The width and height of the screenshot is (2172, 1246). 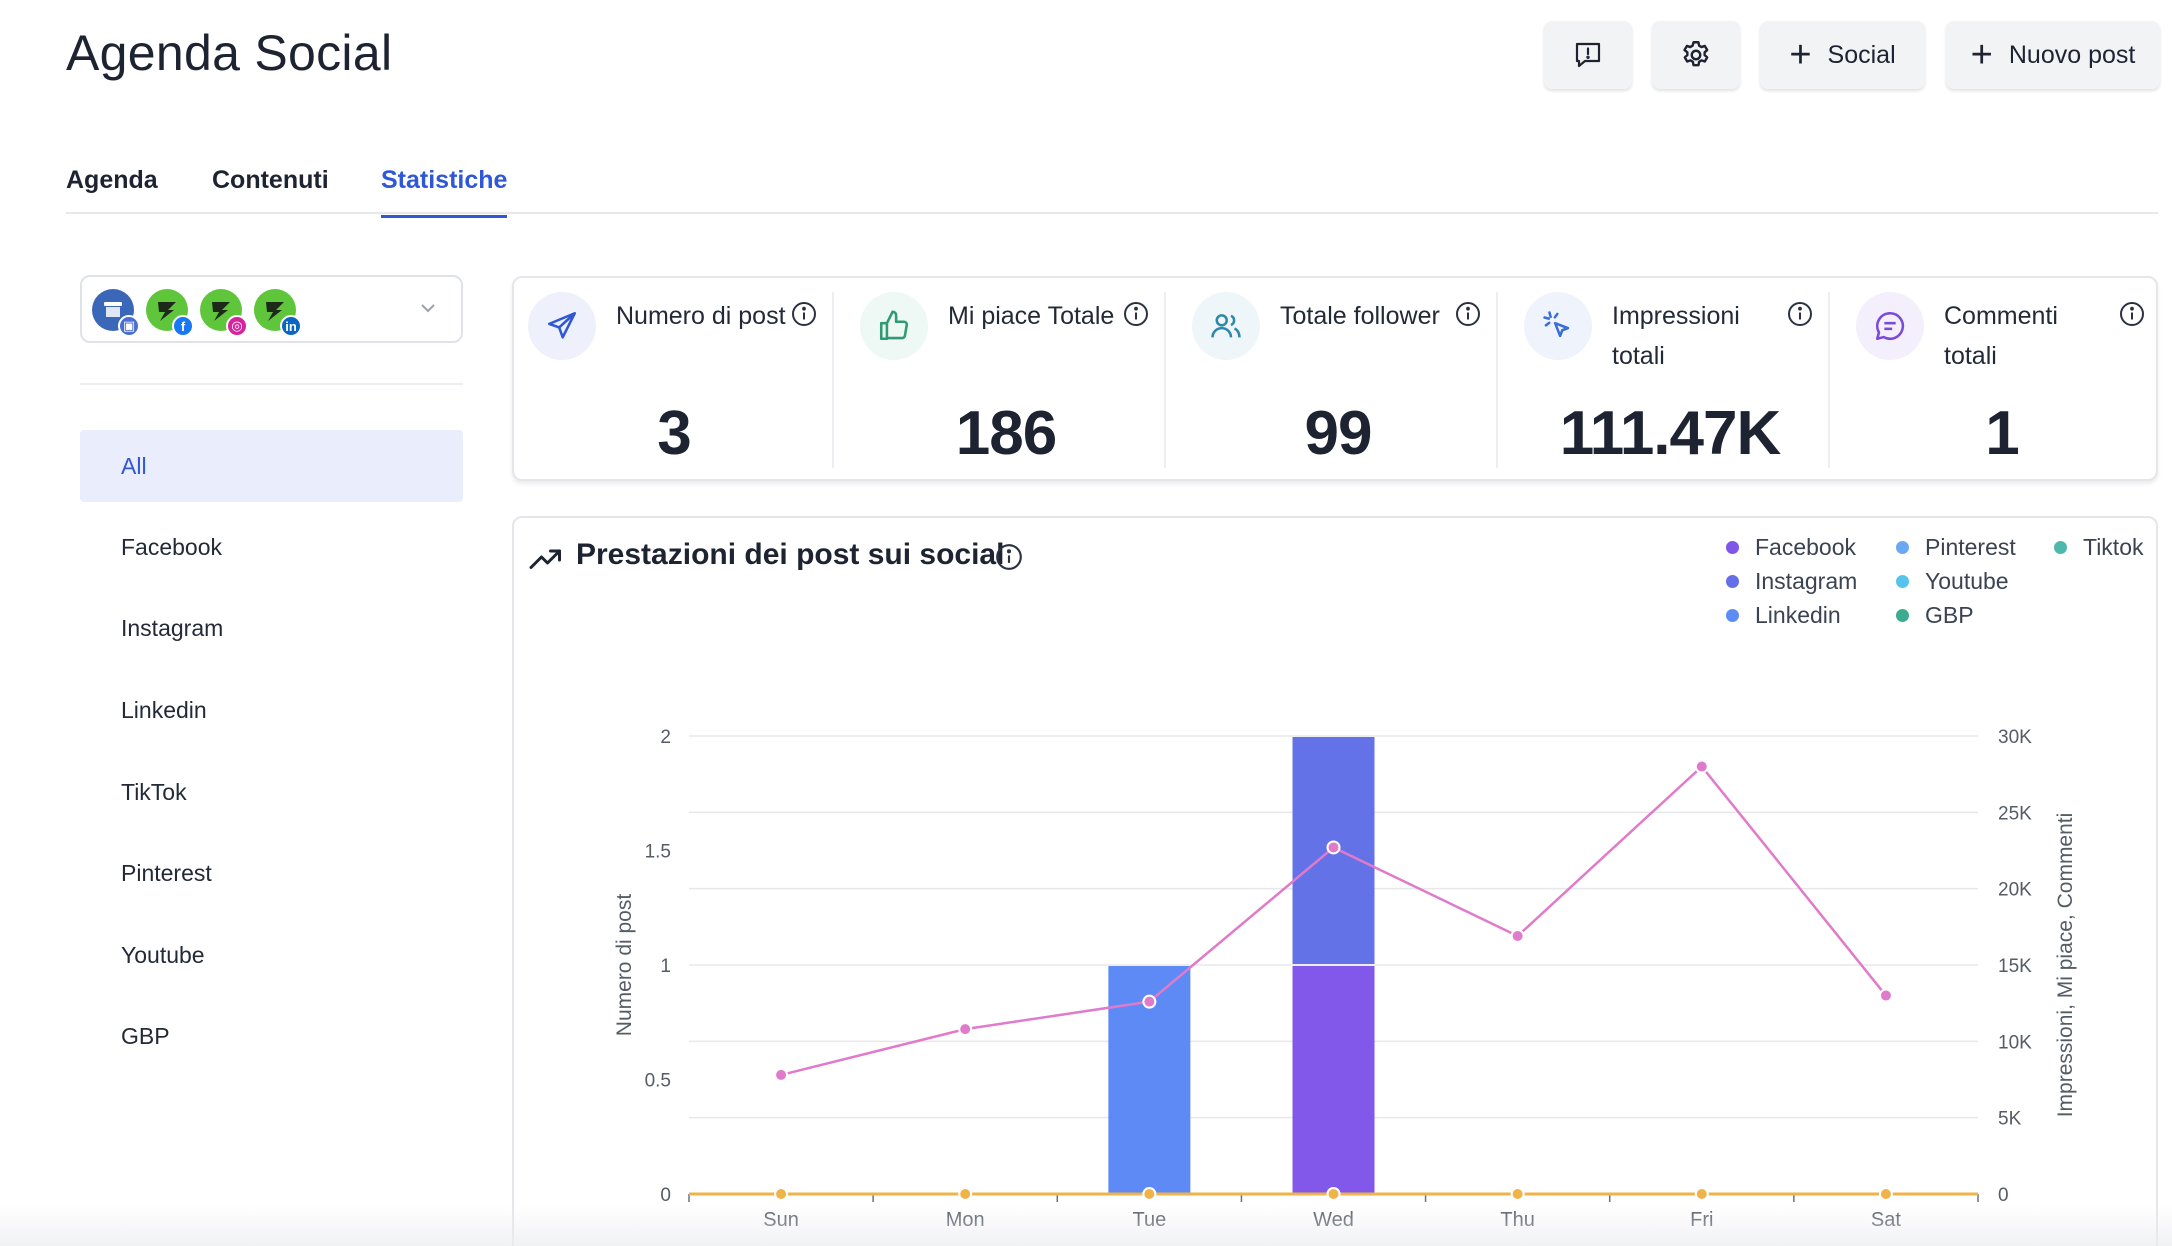 I want to click on stat-label: Numero di post, so click(x=701, y=316).